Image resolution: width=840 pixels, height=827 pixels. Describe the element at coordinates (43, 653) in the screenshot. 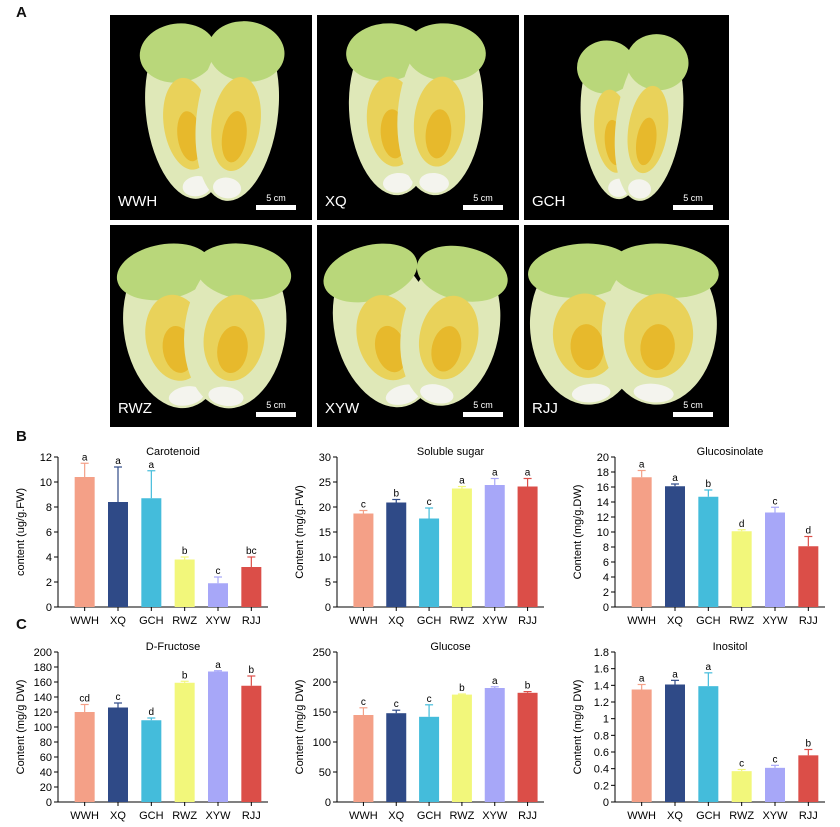

I see `y-tick-label: 200` at that location.